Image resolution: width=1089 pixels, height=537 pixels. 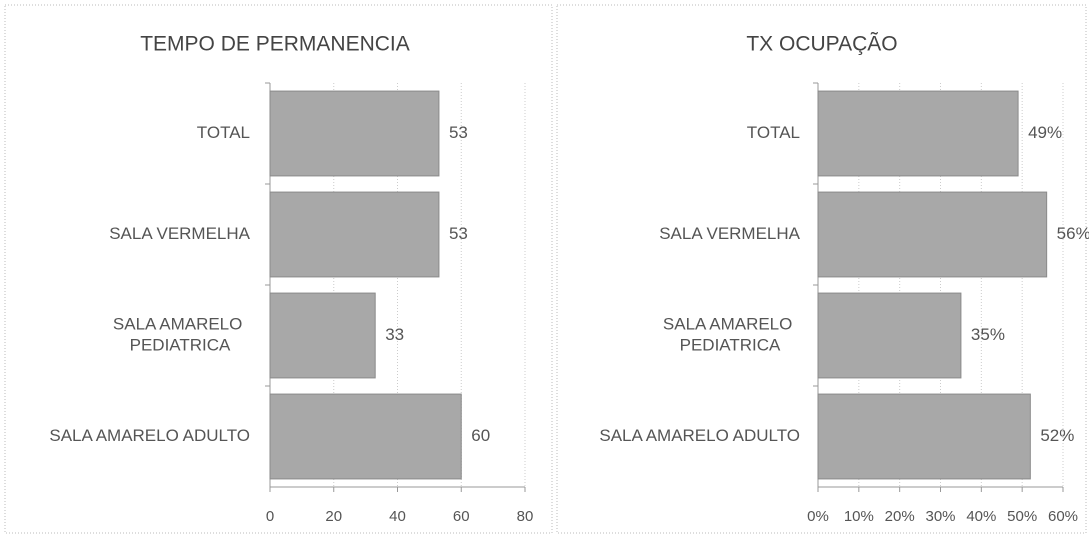 What do you see at coordinates (1045, 132) in the screenshot?
I see `value-label: 49%` at bounding box center [1045, 132].